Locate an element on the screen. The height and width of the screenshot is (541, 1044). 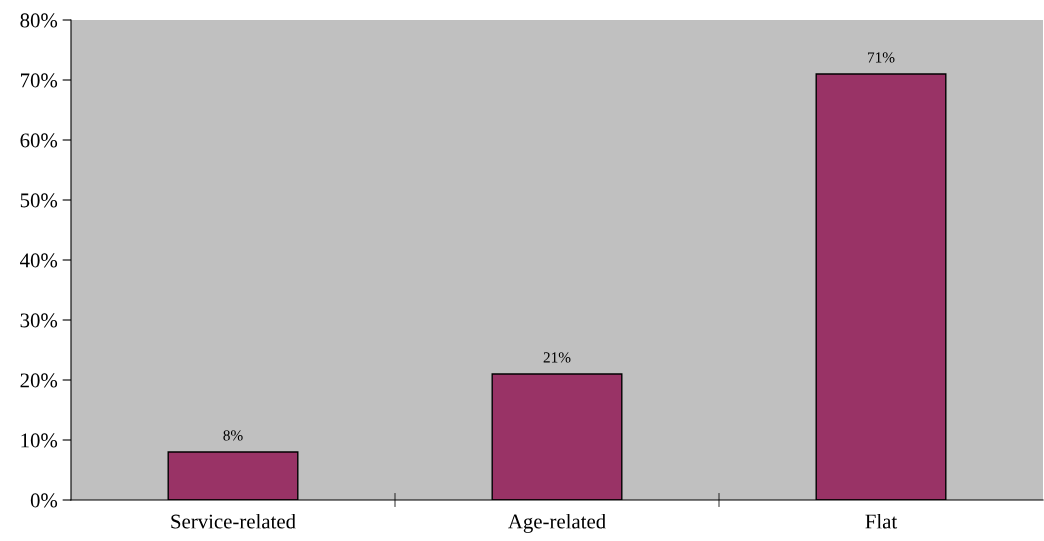
y-tick-label: 50% is located at coordinates (39, 200).